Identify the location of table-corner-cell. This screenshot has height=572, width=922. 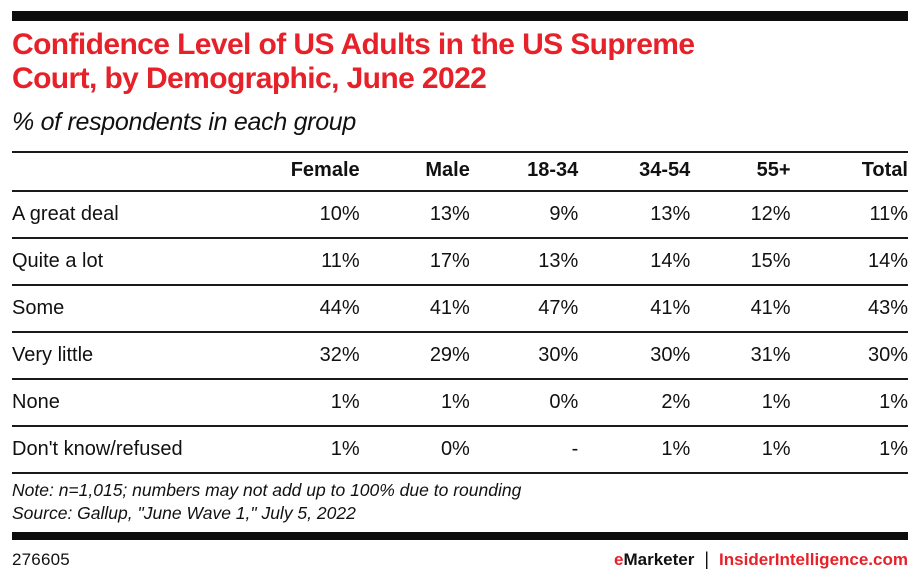
(128, 171).